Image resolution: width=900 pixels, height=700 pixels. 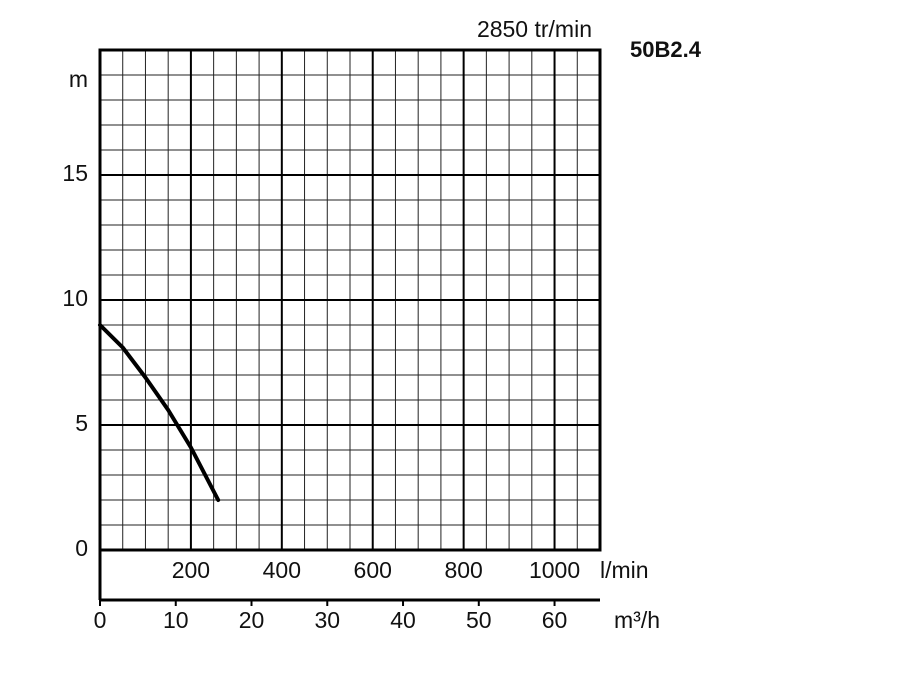 I want to click on chart-subtitle: 2850 tr/min, so click(x=534, y=29).